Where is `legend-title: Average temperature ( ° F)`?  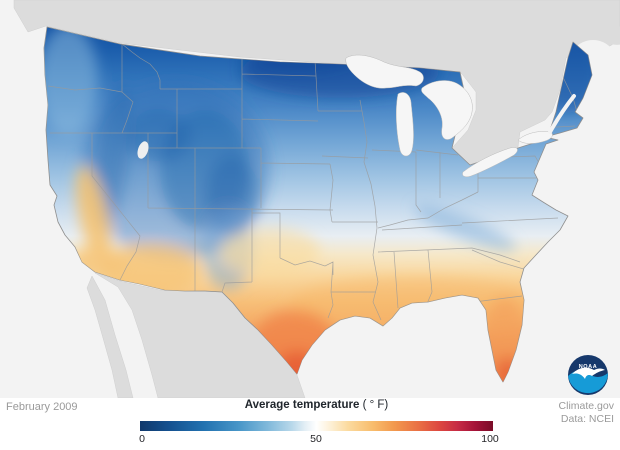 legend-title: Average temperature ( ° F) is located at coordinates (316, 405).